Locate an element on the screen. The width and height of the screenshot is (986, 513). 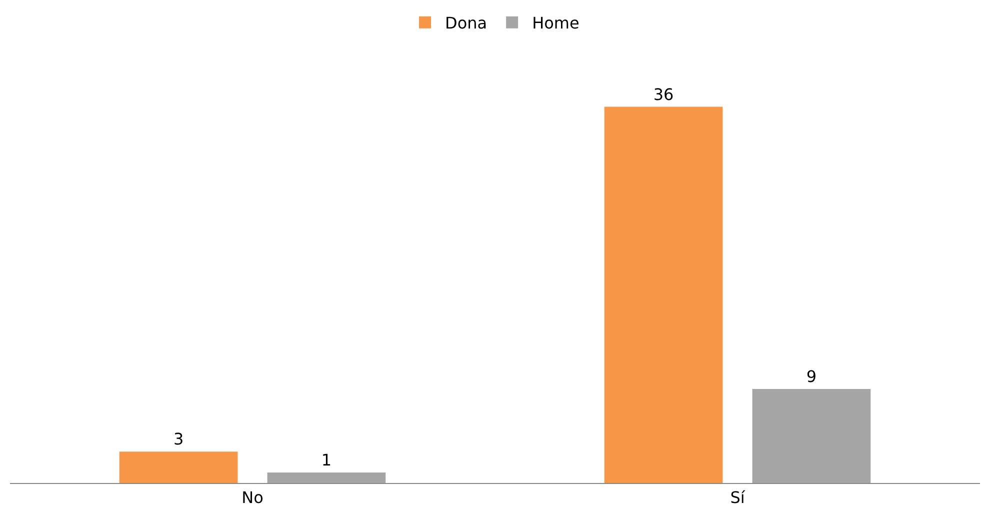
data-label: 3 is located at coordinates (178, 439).